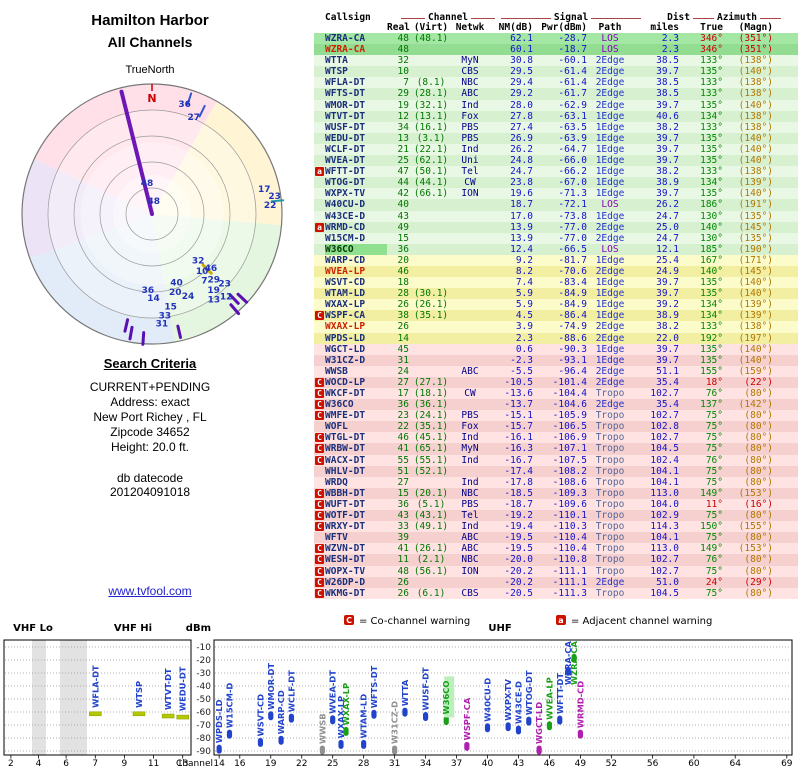  What do you see at coordinates (470, 105) in the screenshot?
I see `network-cell: Ind` at bounding box center [470, 105].